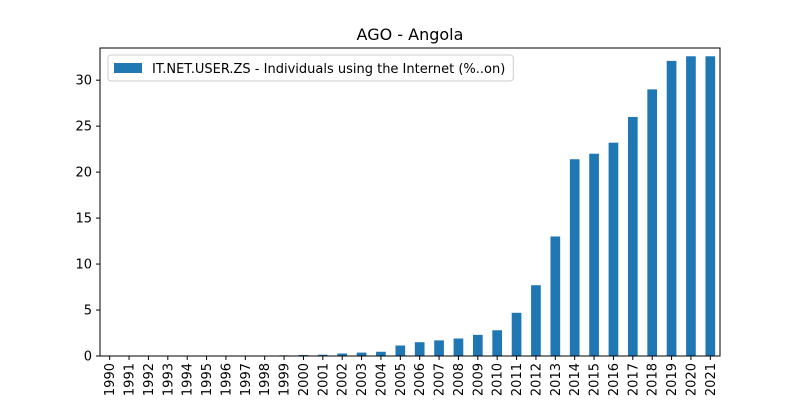  Describe the element at coordinates (691, 206) in the screenshot. I see `bar-2020` at that location.